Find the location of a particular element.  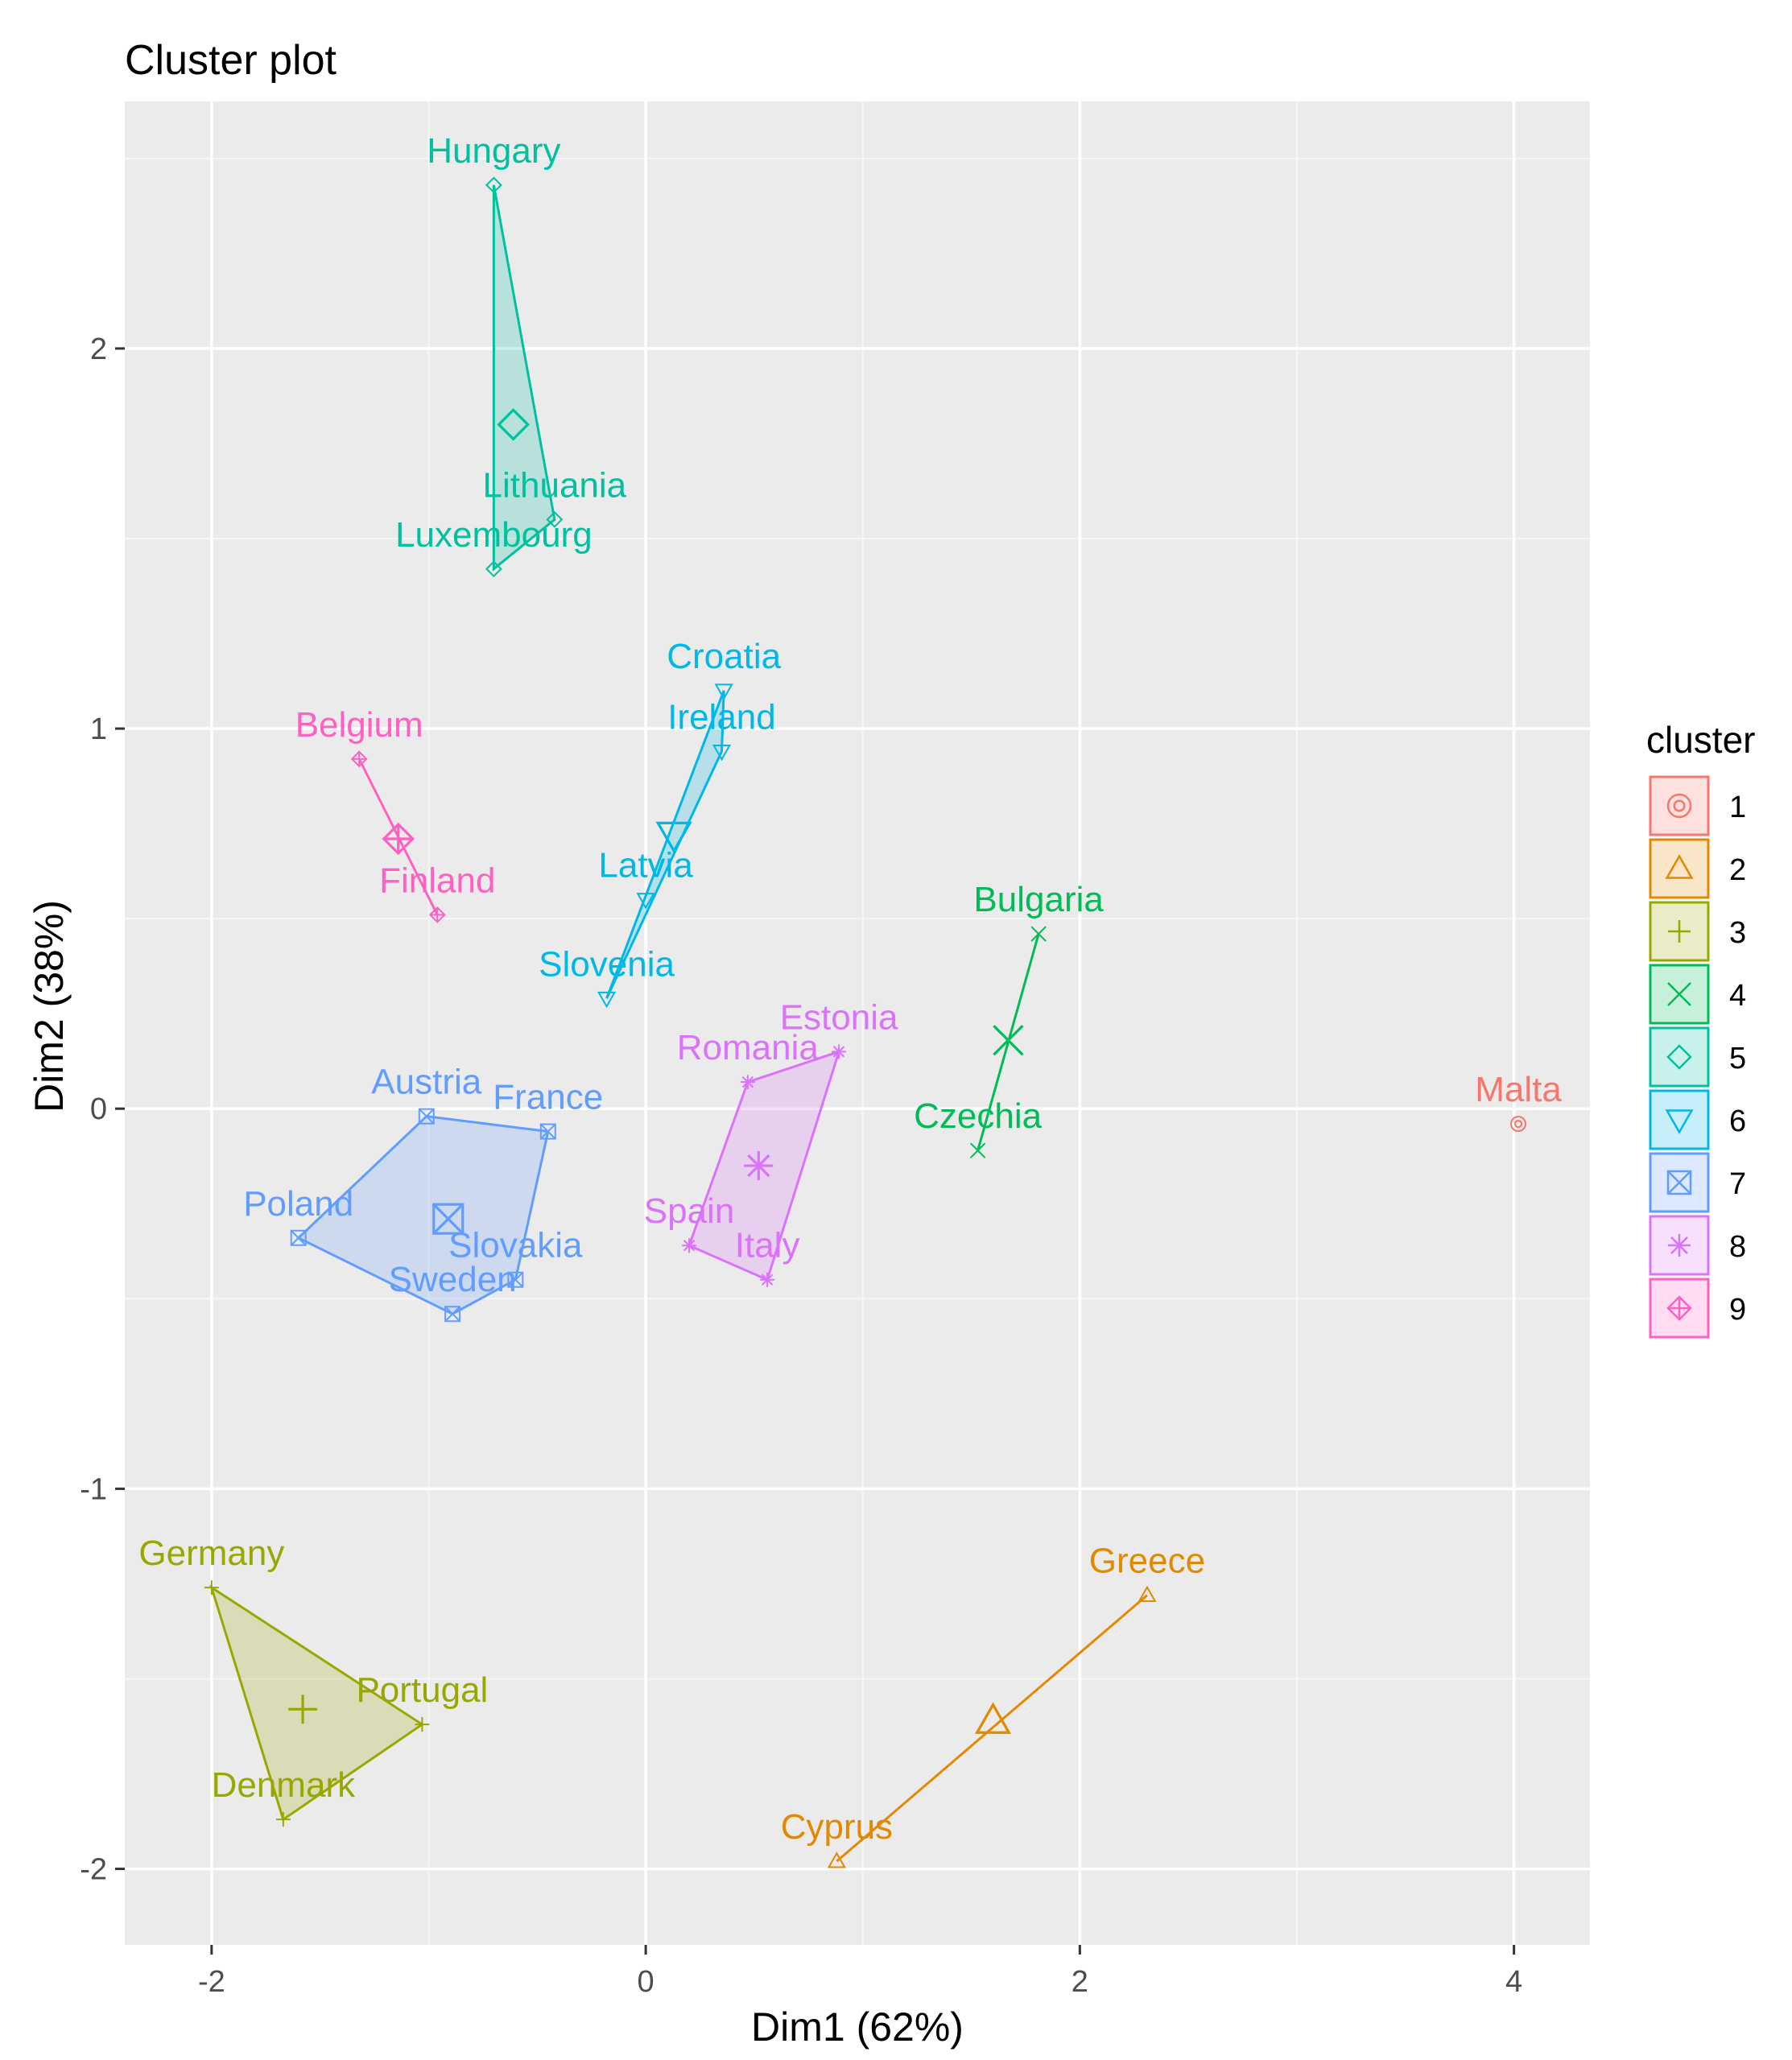

point-ireland is located at coordinates (722, 753).